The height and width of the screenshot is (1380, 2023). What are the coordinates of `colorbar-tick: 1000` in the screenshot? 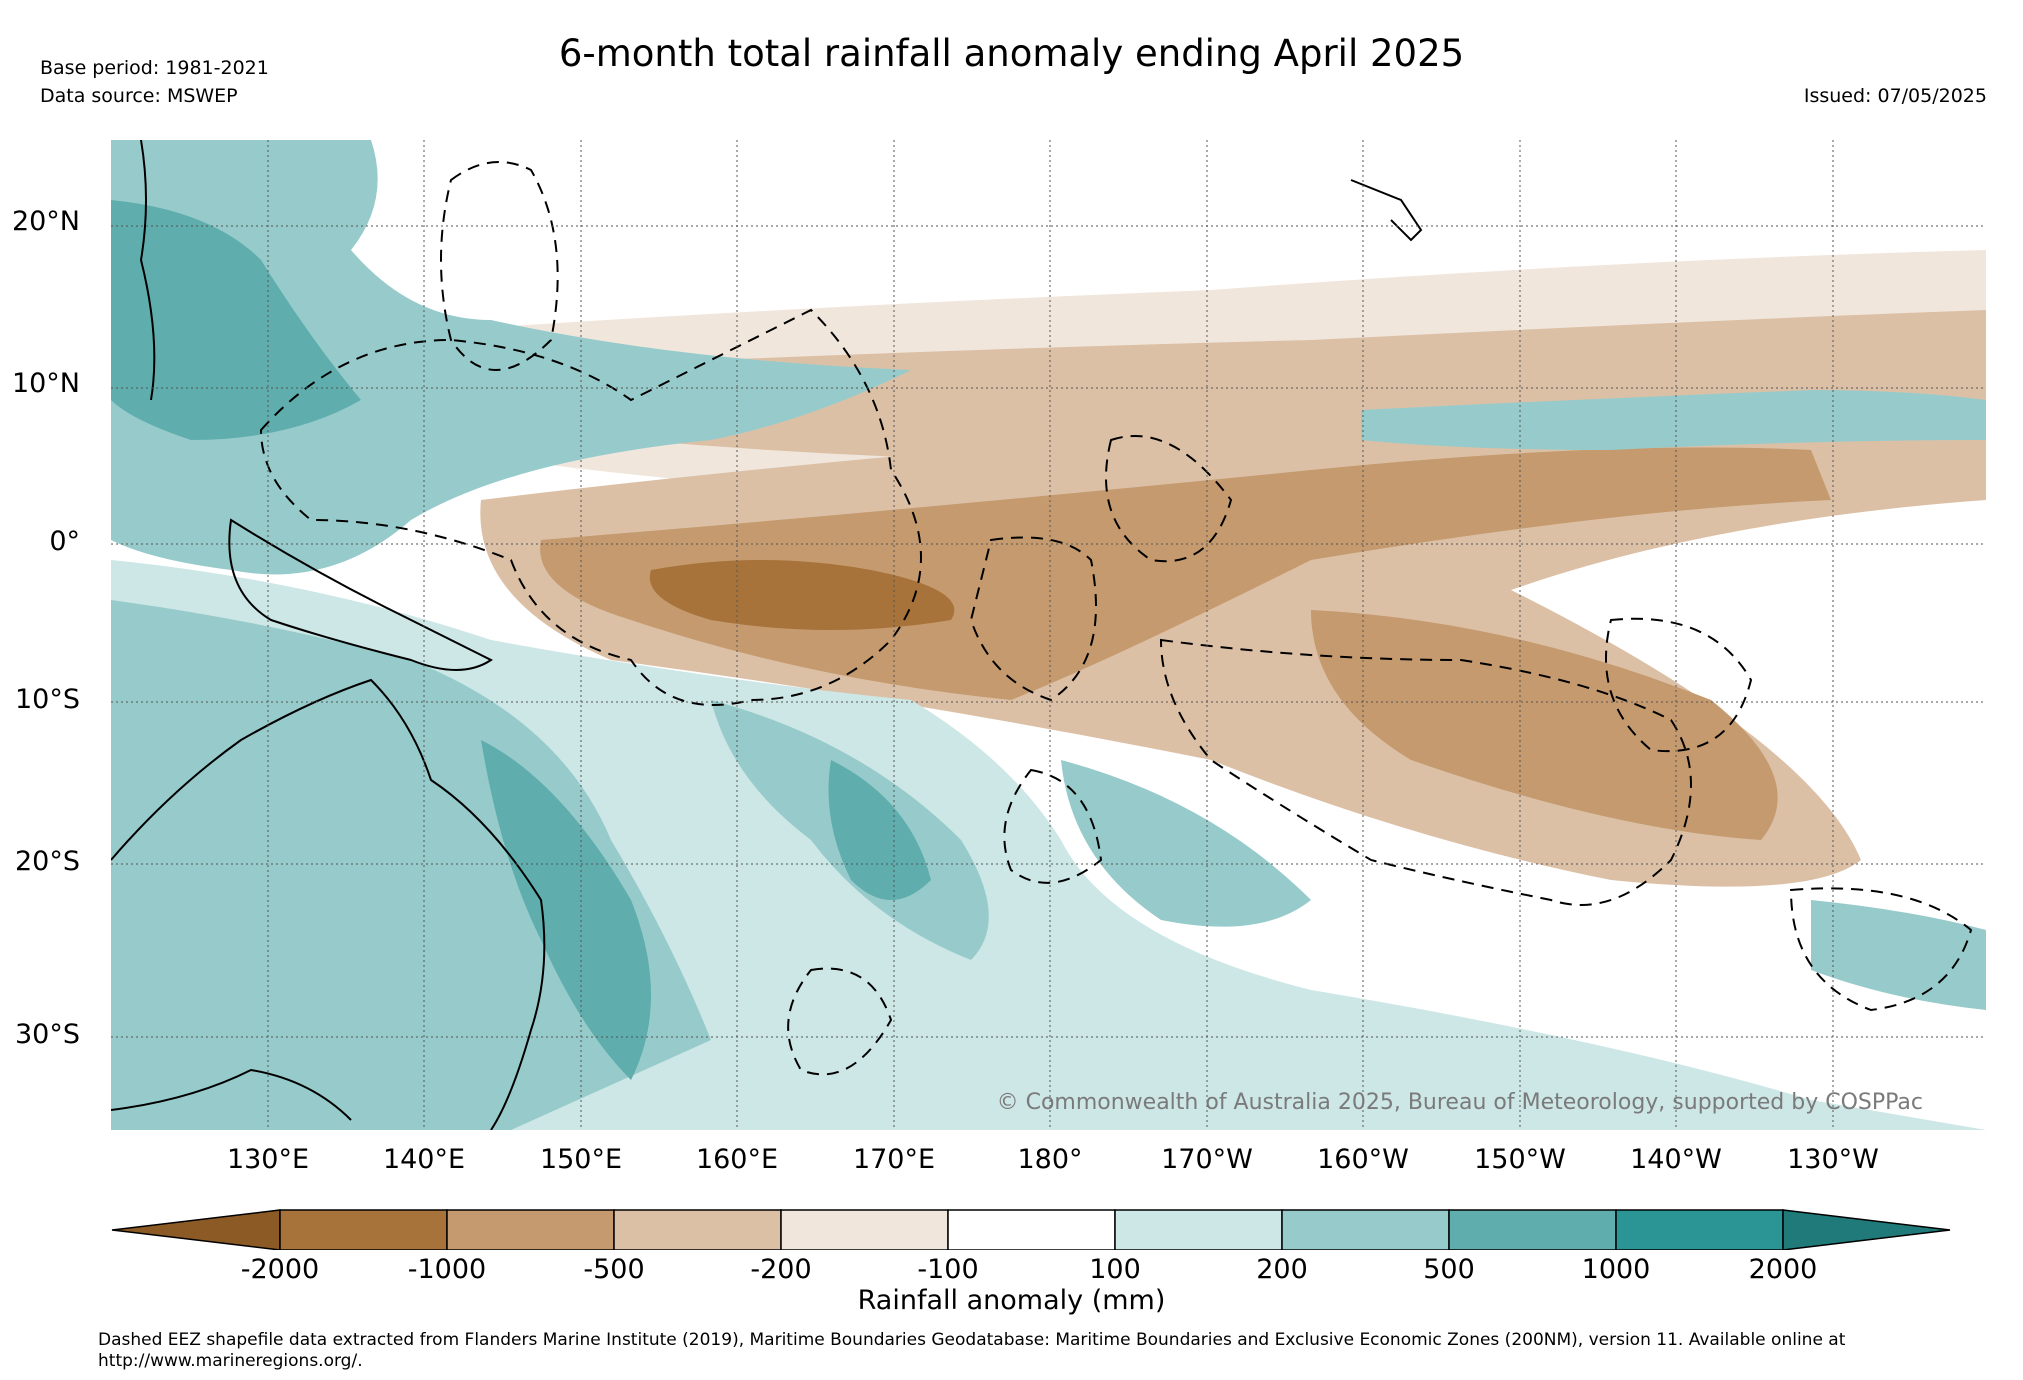 It's located at (1616, 1269).